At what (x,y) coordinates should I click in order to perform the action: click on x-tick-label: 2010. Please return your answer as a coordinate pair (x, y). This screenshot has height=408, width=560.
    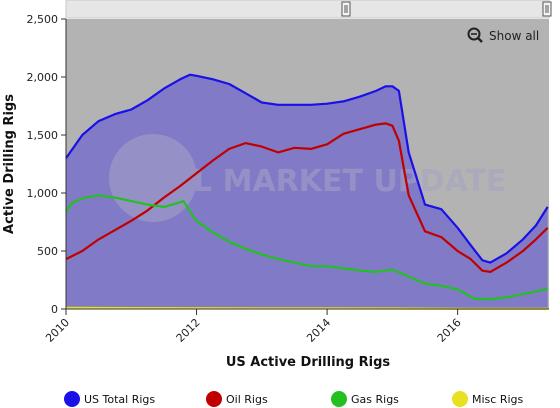
    Looking at the image, I should click on (57, 330).